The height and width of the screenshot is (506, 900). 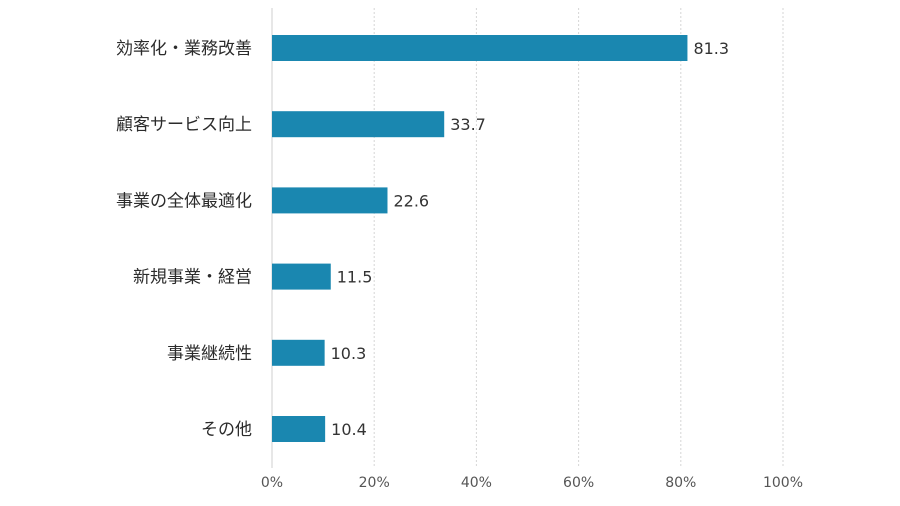 I want to click on x-tick-label: 20%, so click(x=374, y=483).